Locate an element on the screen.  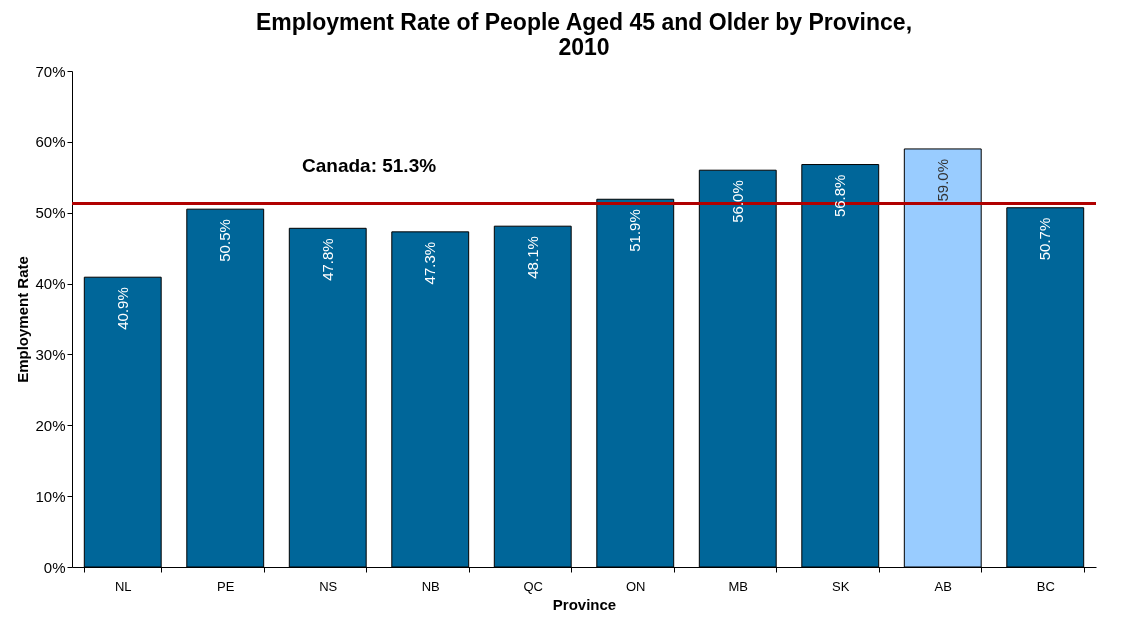
y-tick-label: 50% is located at coordinates (50, 213).